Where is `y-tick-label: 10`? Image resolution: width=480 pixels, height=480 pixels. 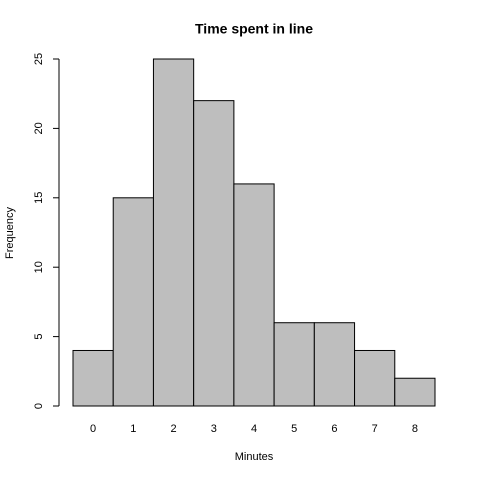 y-tick-label: 10 is located at coordinates (39, 267).